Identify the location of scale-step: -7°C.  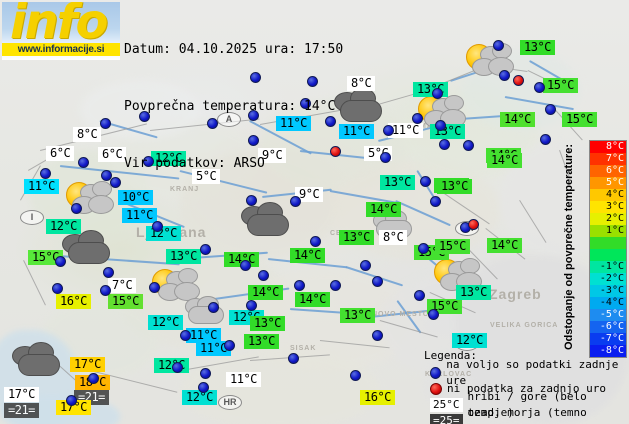
(608, 339).